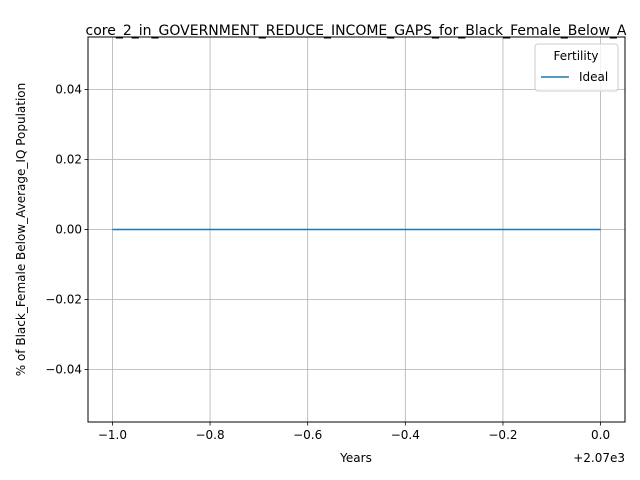  I want to click on x-tick-label: −0.4, so click(405, 435).